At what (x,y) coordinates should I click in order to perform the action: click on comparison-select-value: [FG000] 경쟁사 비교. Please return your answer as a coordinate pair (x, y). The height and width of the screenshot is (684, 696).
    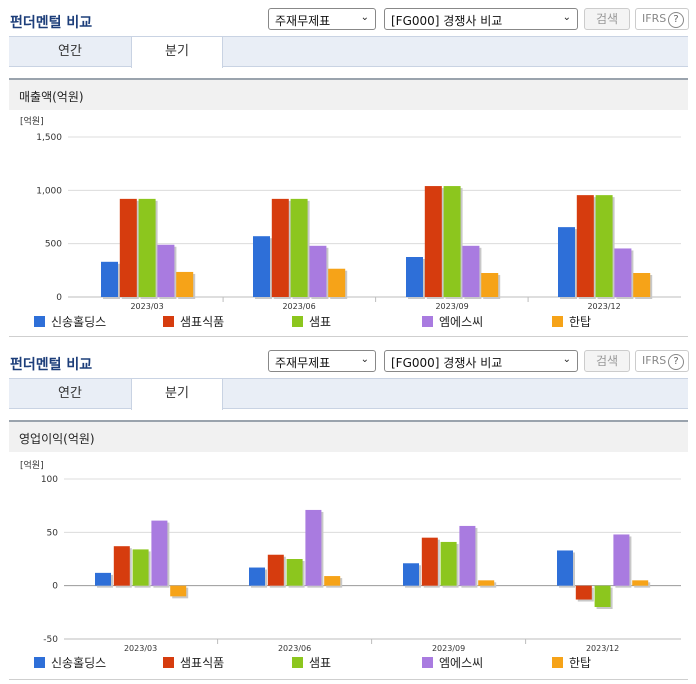
    Looking at the image, I should click on (447, 21).